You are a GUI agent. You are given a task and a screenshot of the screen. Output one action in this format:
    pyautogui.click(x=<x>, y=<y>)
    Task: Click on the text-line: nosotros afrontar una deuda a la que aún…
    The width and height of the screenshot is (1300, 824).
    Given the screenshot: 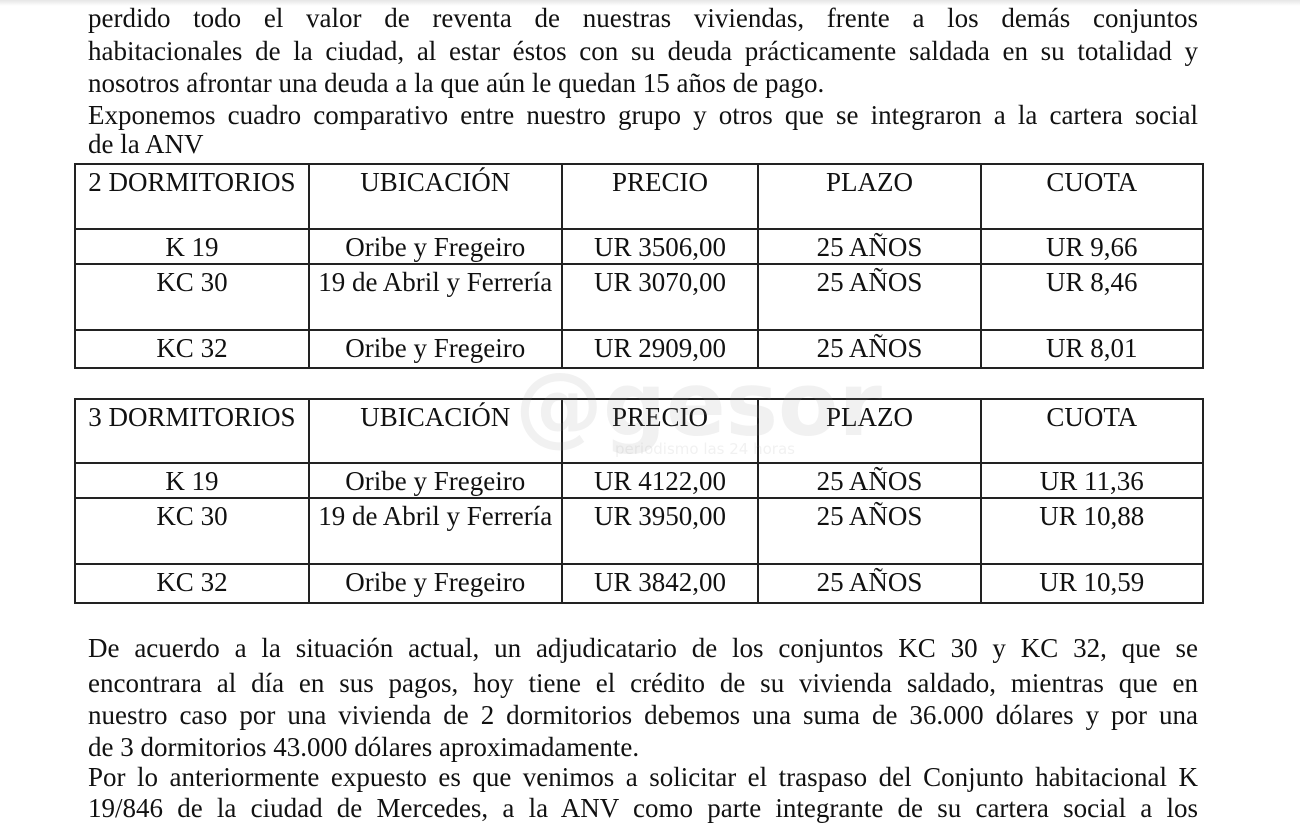 What is the action you would take?
    pyautogui.click(x=456, y=83)
    